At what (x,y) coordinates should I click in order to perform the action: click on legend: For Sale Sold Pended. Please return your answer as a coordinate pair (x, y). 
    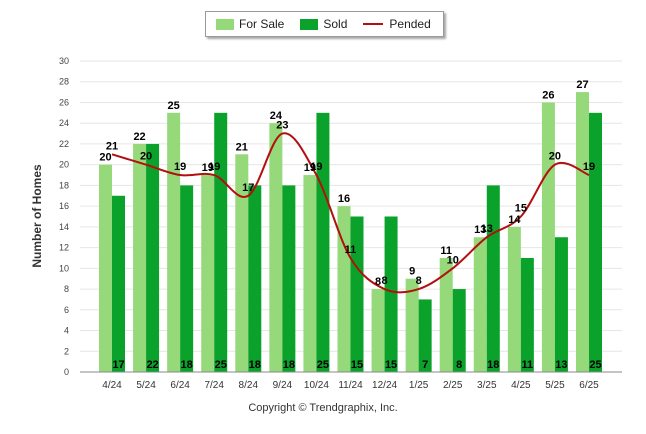
    Looking at the image, I should click on (324, 24).